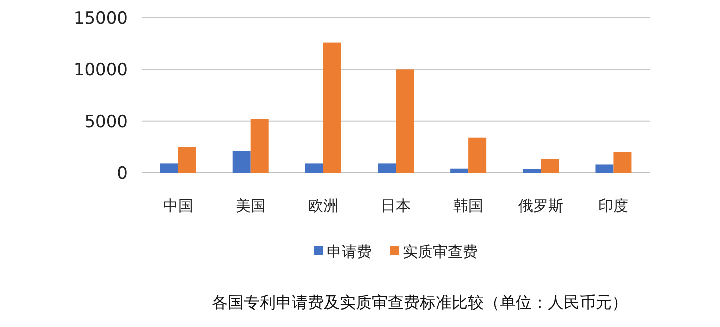  Describe the element at coordinates (251, 206) in the screenshot. I see `x-tick-label: 美国` at that location.